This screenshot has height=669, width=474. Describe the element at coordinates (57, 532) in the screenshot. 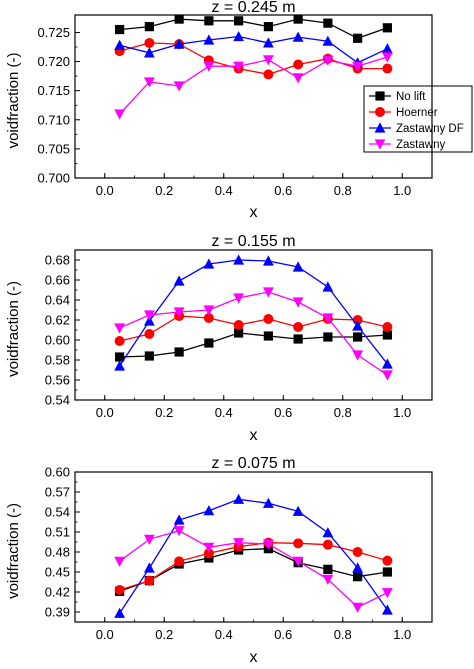

I see `y-tick-label: 0.51` at that location.